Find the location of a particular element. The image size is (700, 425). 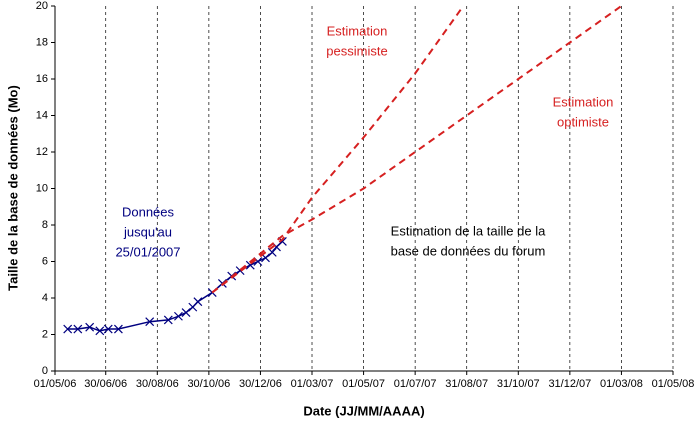

y-tick-label: 10 is located at coordinates (42, 188).